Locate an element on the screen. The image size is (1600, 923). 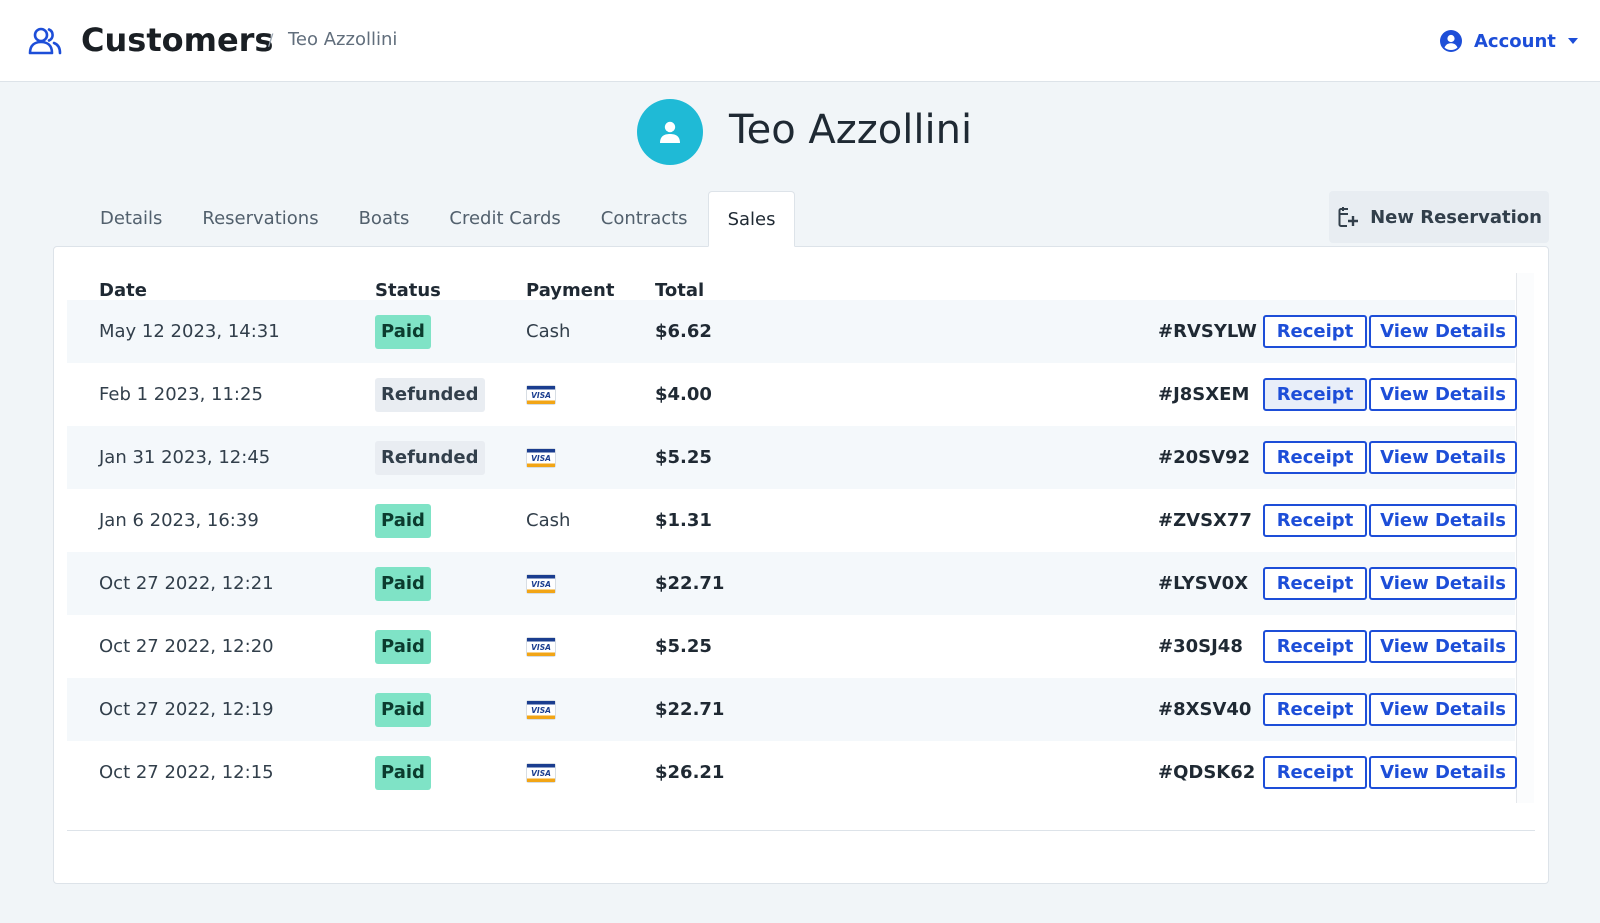
sale-total: $26.21 is located at coordinates (690, 772).